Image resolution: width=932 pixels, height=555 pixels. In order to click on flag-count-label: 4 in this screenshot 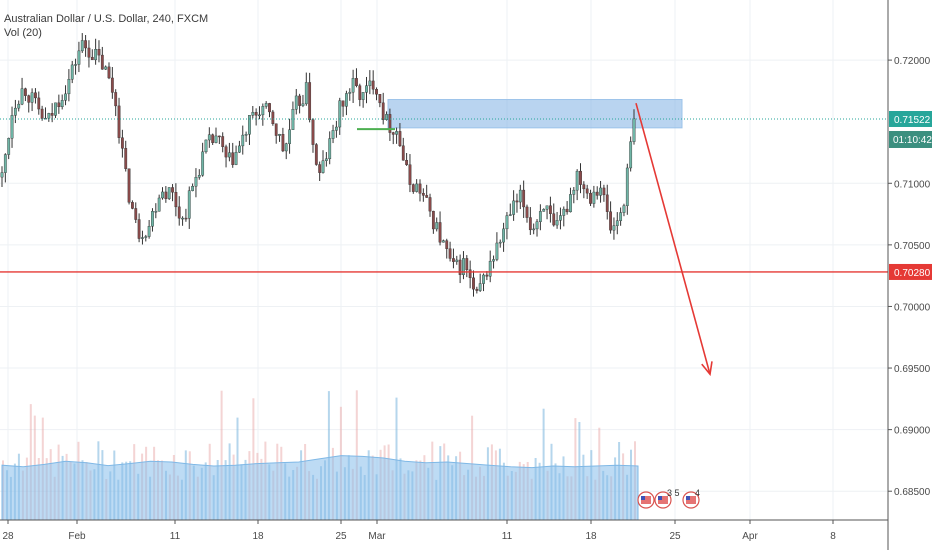, I will do `click(697, 493)`.